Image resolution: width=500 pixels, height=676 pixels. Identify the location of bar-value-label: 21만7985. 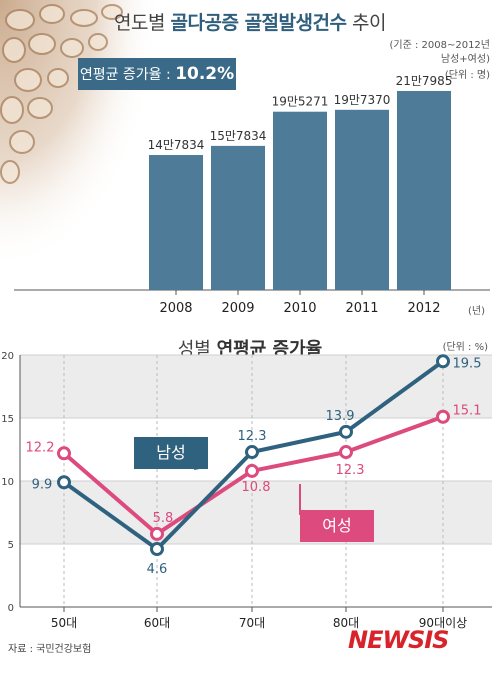
(424, 81).